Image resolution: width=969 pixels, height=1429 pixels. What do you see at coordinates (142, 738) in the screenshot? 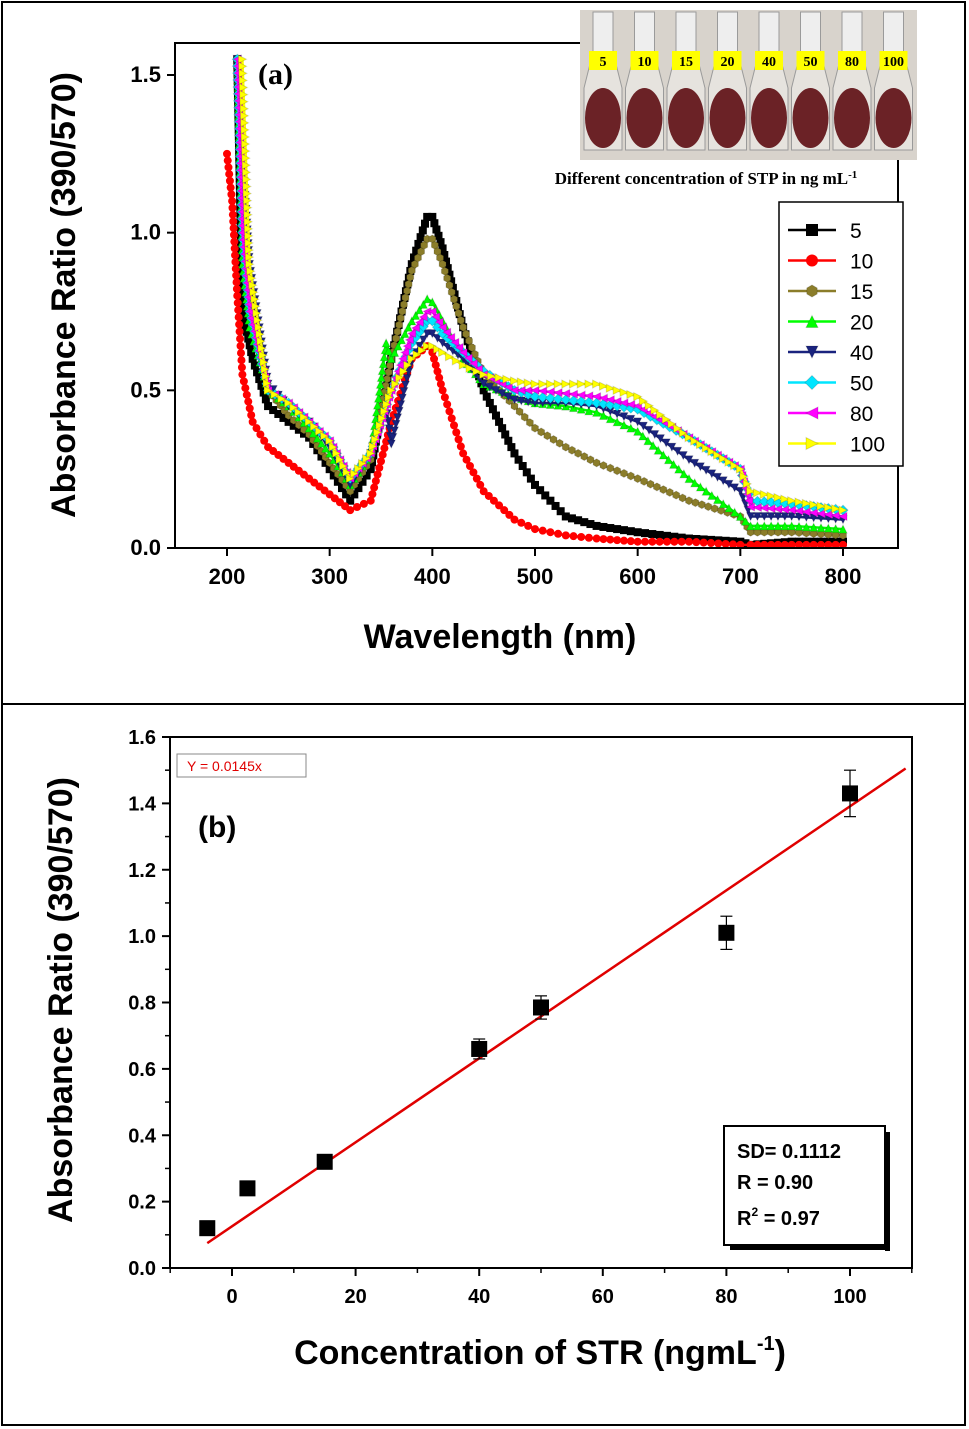
I see `panel-b-y-tick-label: 1.6` at bounding box center [142, 738].